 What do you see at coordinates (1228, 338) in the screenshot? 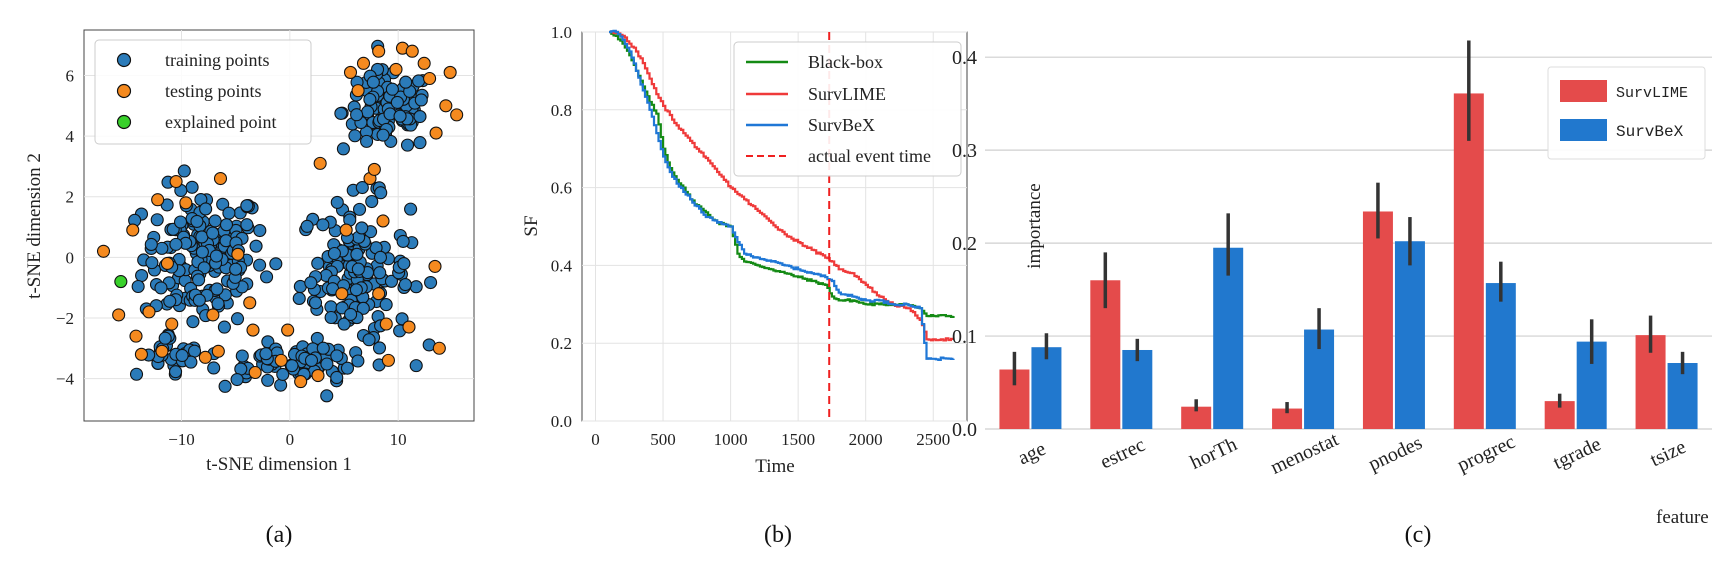
I see `bar-survbex-horth` at bounding box center [1228, 338].